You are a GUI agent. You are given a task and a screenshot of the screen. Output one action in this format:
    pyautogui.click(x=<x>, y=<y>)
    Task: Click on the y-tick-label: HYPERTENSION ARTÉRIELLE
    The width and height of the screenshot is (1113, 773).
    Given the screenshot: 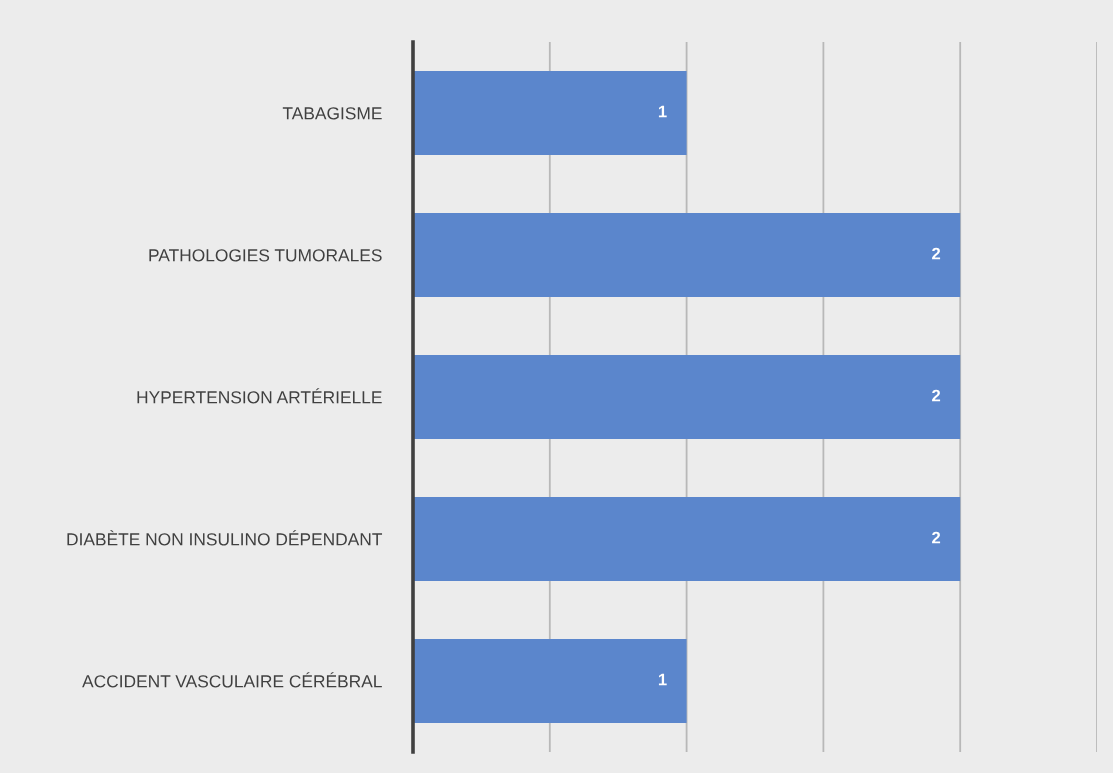 What is the action you would take?
    pyautogui.click(x=259, y=396)
    